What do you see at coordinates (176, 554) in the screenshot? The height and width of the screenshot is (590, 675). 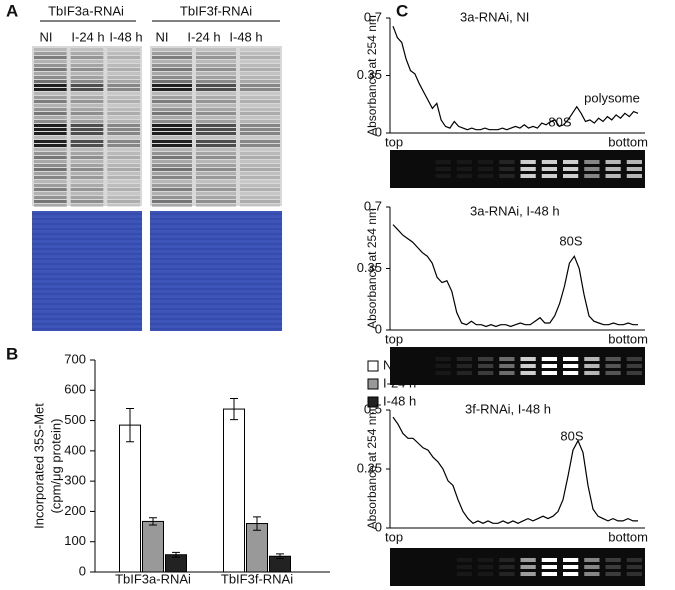 I see `error-bar` at bounding box center [176, 554].